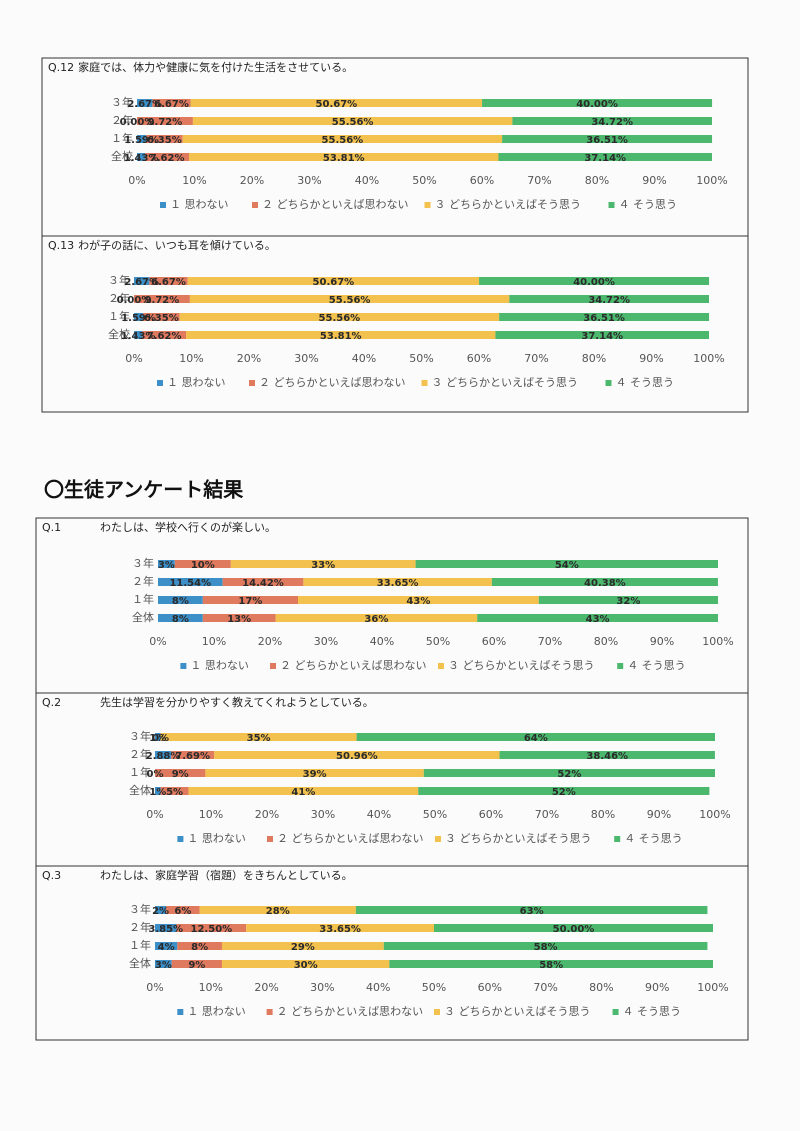  What do you see at coordinates (119, 334) in the screenshot?
I see `category-label: 全校` at bounding box center [119, 334].